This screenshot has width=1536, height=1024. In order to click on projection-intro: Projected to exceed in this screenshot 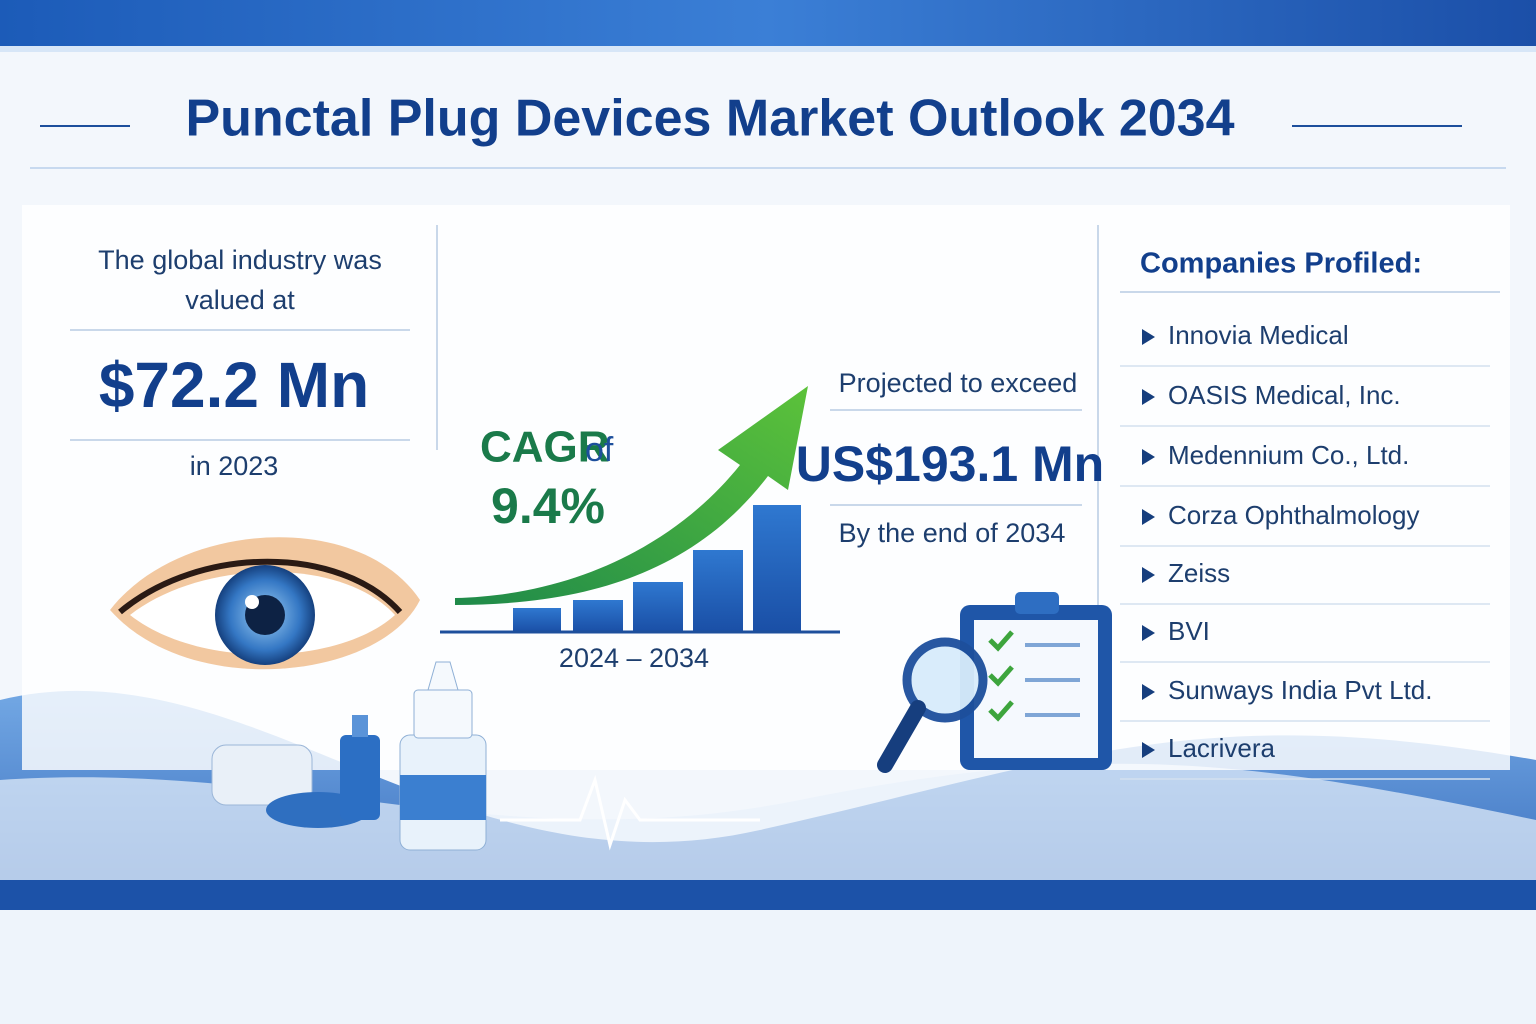, I will do `click(958, 383)`.